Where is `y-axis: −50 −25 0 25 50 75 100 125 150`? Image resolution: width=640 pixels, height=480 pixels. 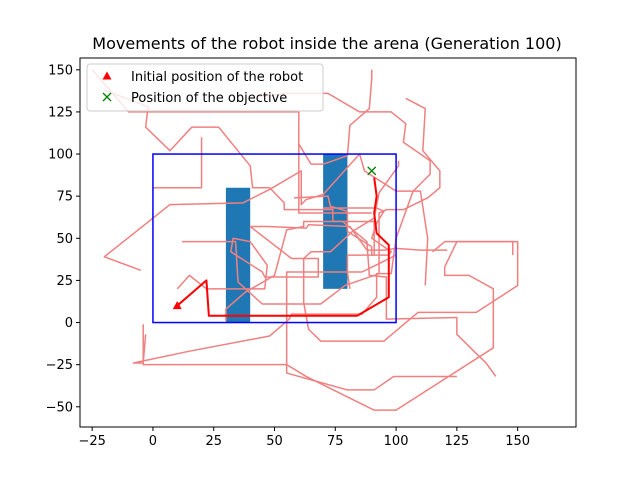
y-axis: −50 −25 0 25 50 75 100 125 150 is located at coordinates (63, 239).